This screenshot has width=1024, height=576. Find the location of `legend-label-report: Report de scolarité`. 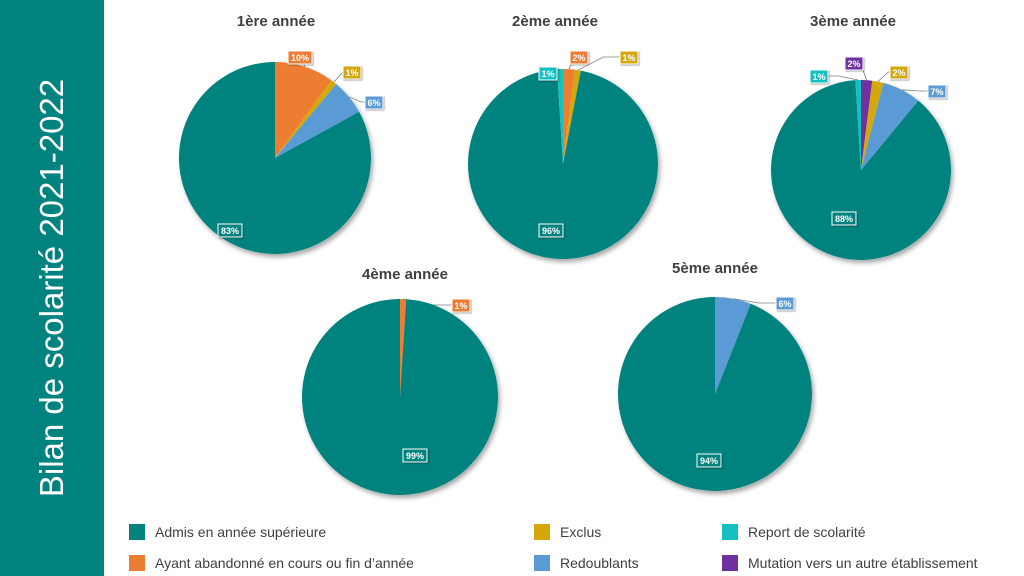

legend-label-report: Report de scolarité is located at coordinates (807, 532).